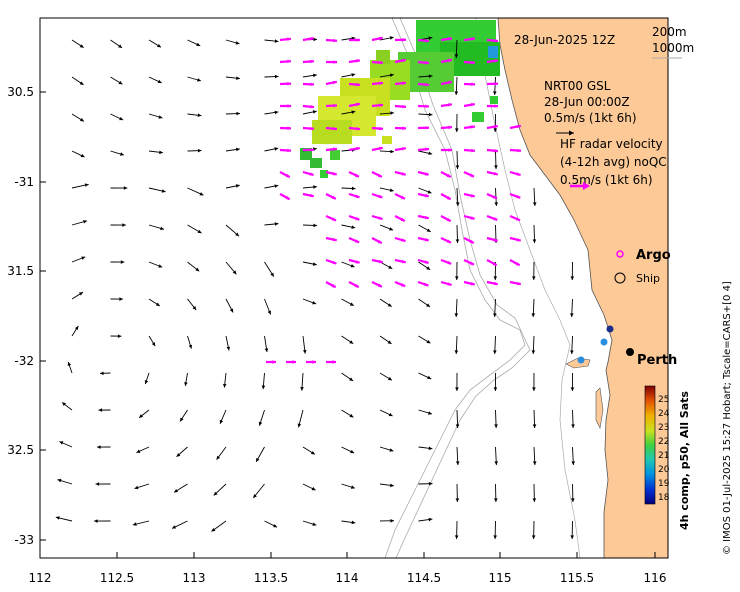  What do you see at coordinates (590, 118) in the screenshot?
I see `nrt-scale: 0.5m/s (1kt 6h)` at bounding box center [590, 118].